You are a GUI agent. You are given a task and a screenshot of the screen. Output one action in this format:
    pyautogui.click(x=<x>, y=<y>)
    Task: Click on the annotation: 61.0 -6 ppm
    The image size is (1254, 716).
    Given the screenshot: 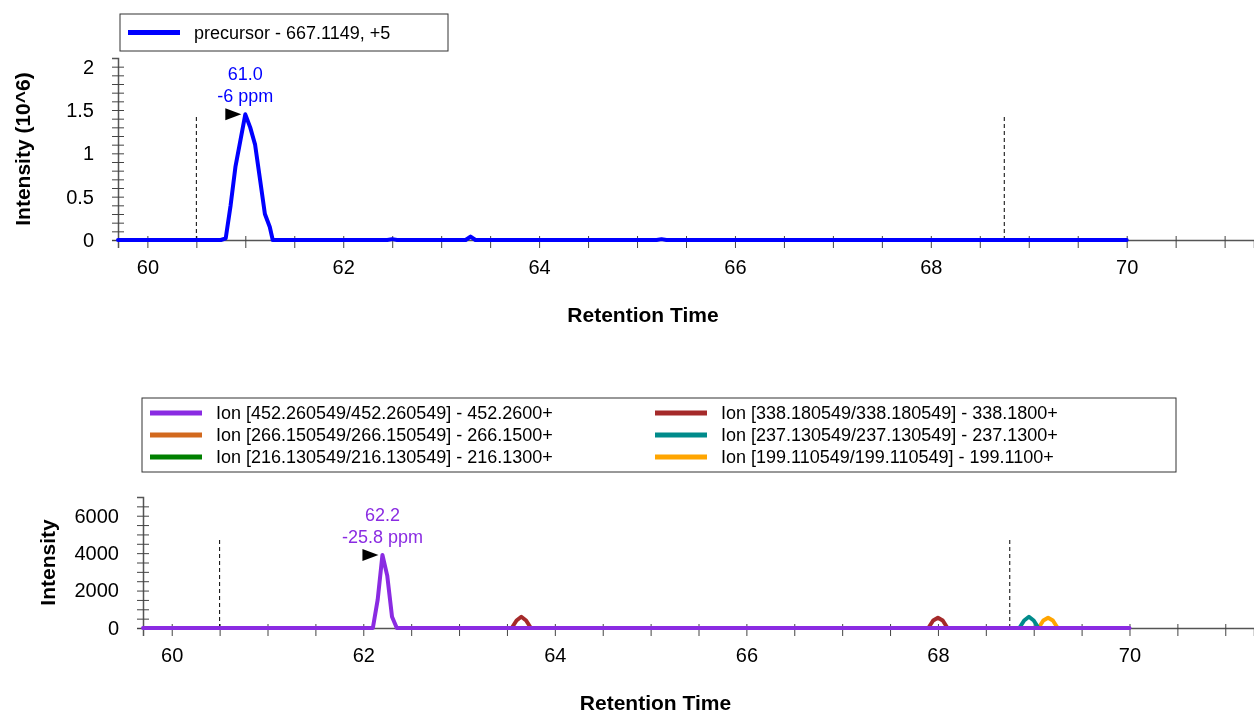 What is the action you would take?
    pyautogui.click(x=245, y=85)
    